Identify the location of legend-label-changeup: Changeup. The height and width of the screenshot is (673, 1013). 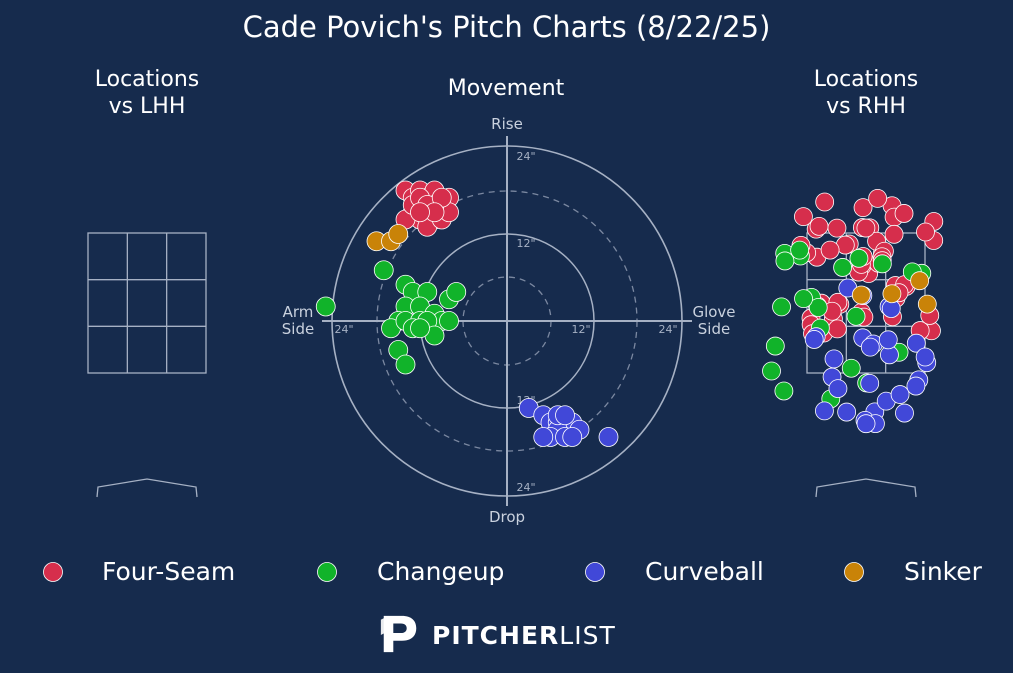
(441, 571).